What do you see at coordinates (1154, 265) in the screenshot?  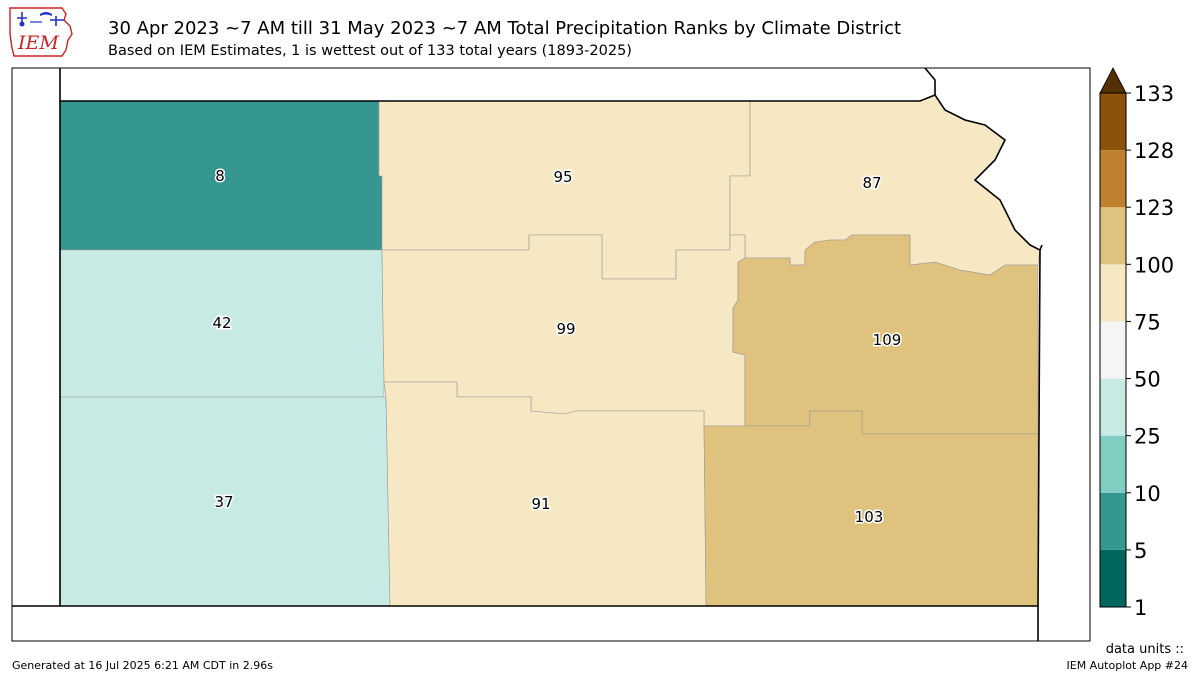 I see `colorbar-tick-label: 100` at bounding box center [1154, 265].